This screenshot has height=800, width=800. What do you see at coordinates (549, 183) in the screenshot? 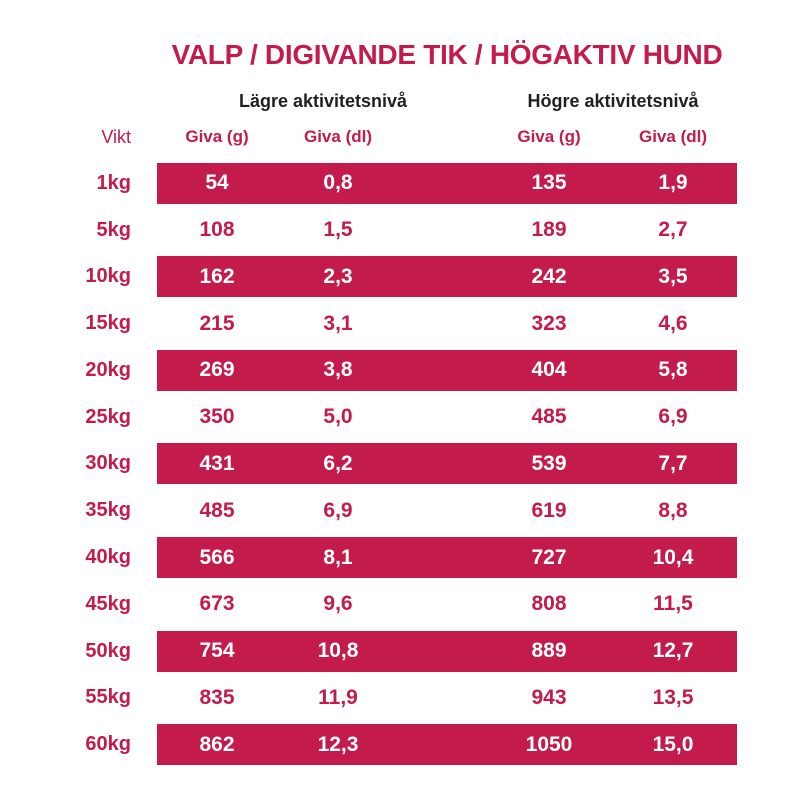
I see `cell-giva-g-higher: 135` at bounding box center [549, 183].